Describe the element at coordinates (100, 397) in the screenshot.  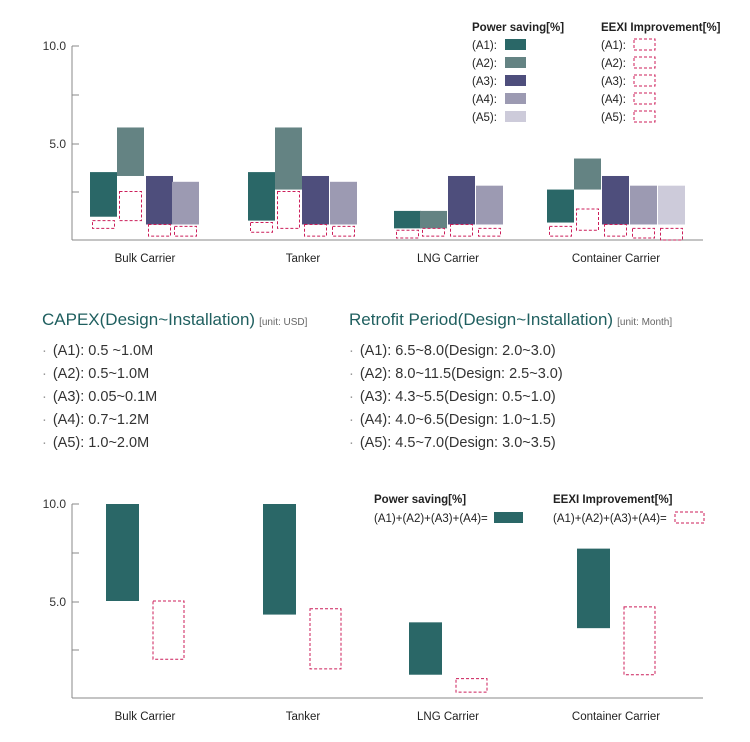
I see `list-item: · (A3): 0.05~0.1M` at that location.